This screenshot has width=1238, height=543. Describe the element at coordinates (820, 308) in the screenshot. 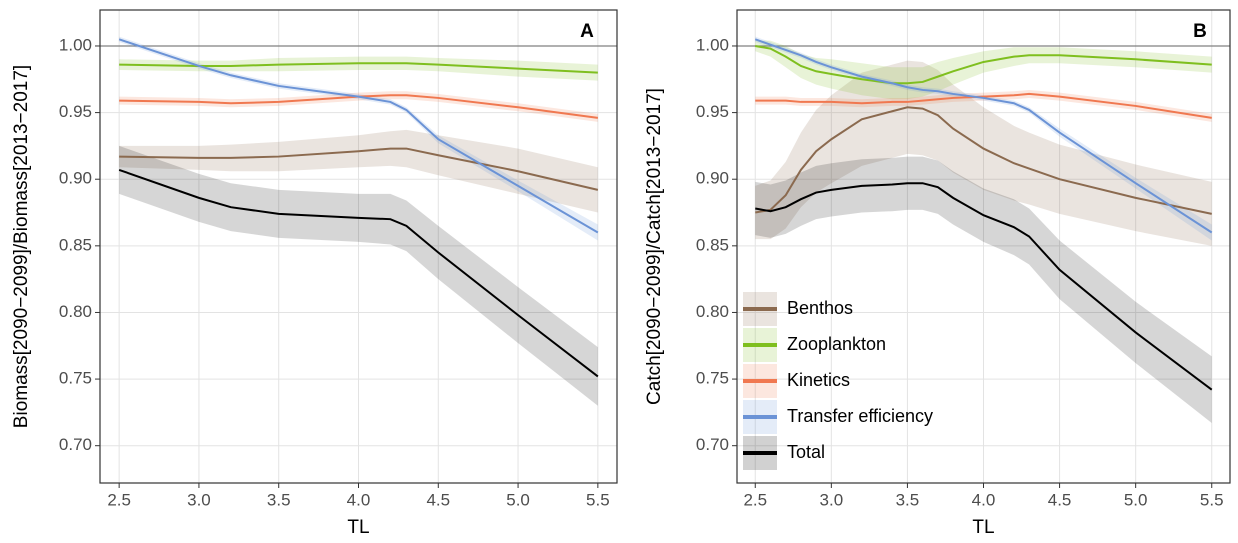

I see `legend-label: Benthos` at that location.